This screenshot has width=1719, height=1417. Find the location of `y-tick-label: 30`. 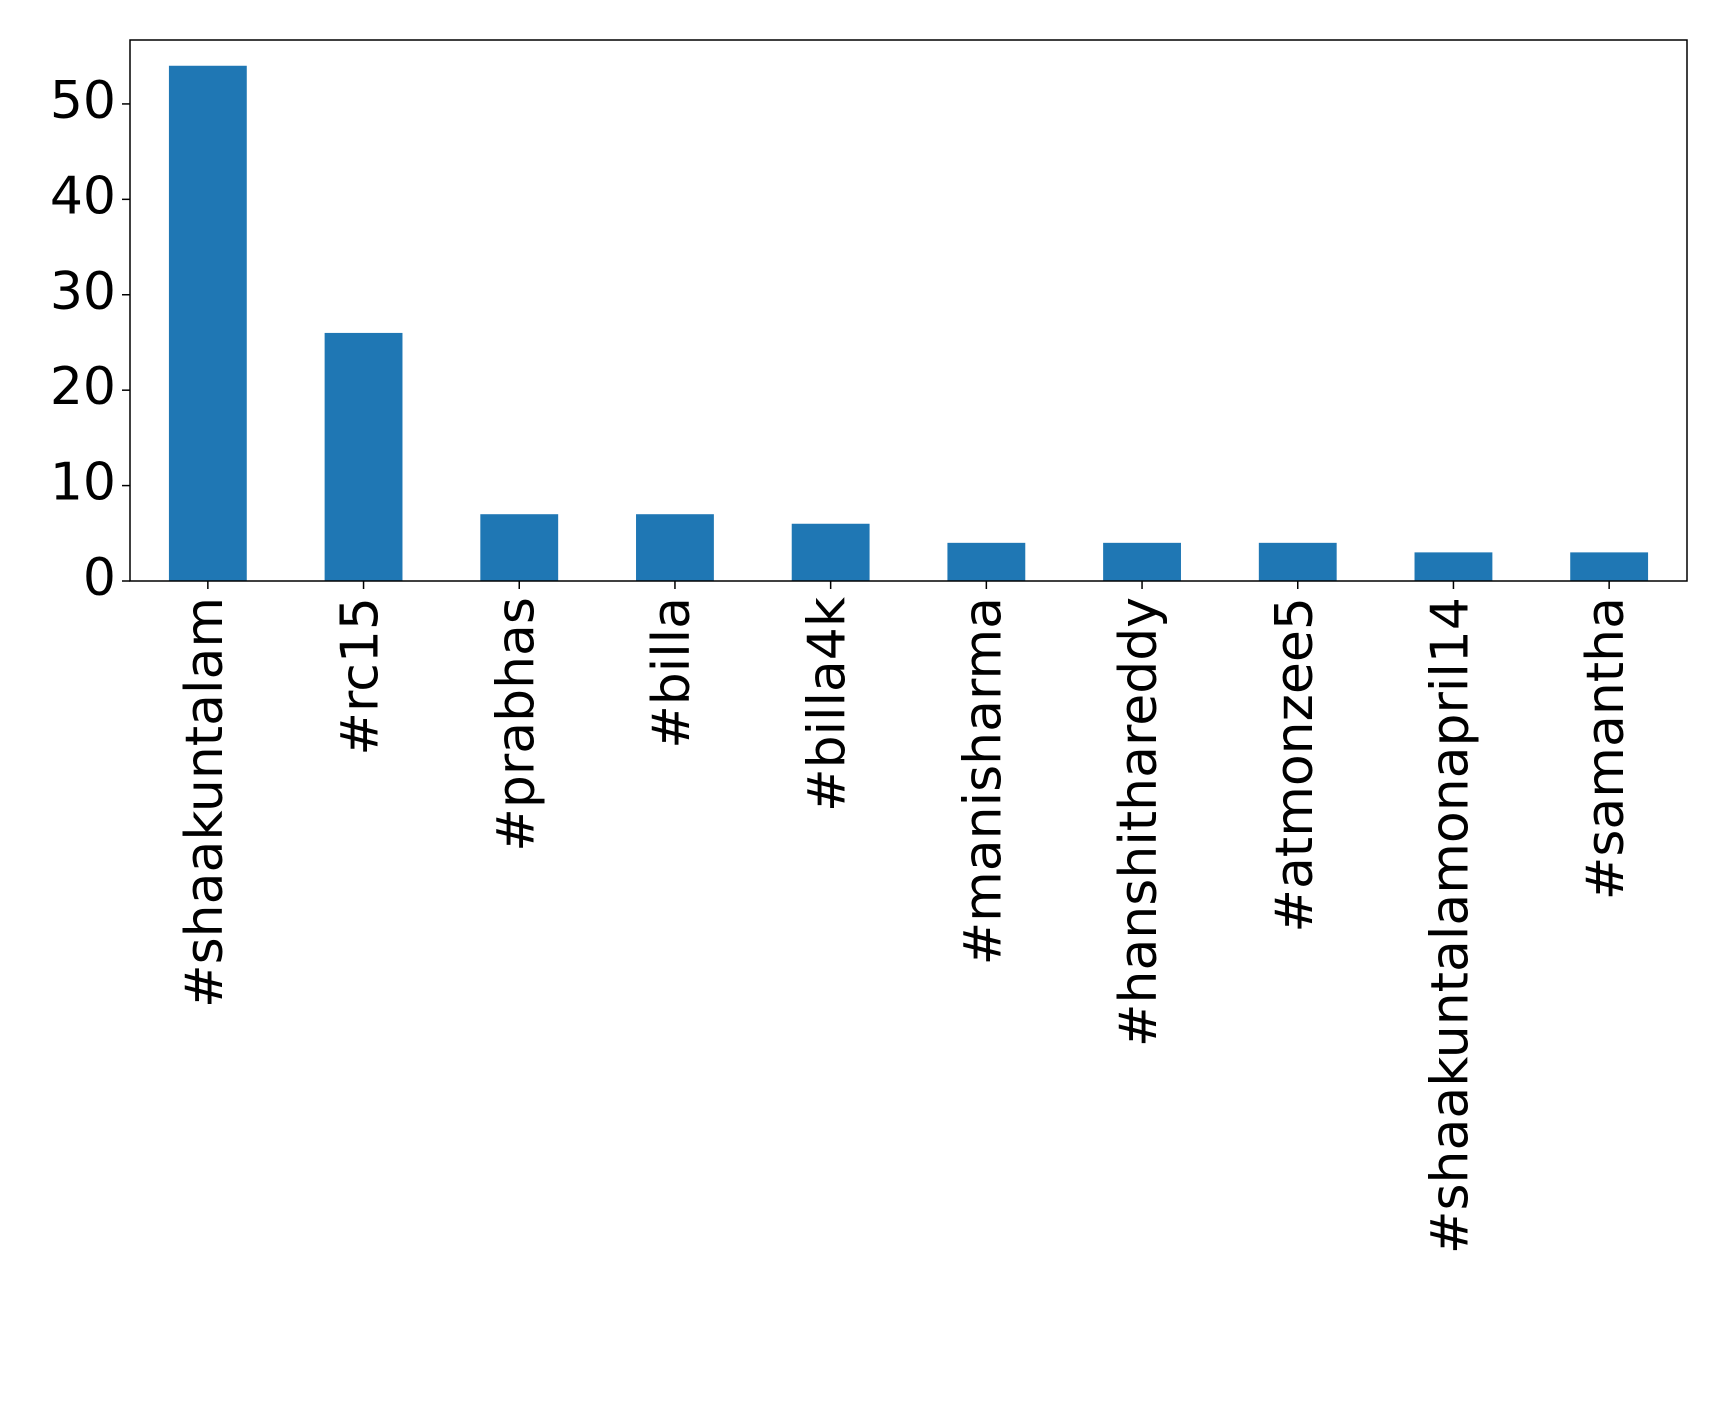

y-tick-label: 30 is located at coordinates (83, 292).